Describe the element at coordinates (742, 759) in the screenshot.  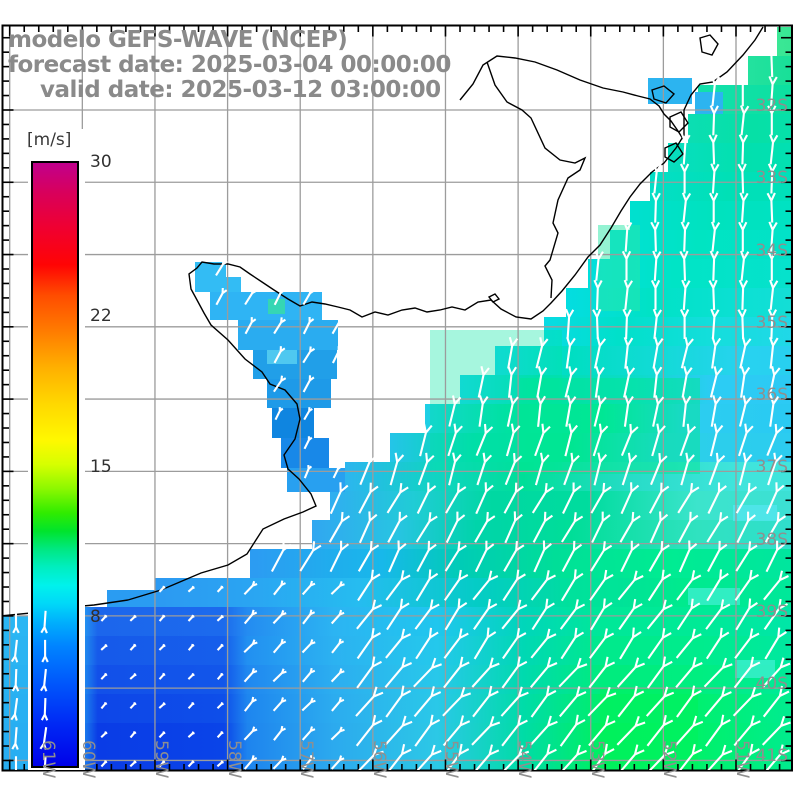
I see `lon-label-51W: 51W` at that location.